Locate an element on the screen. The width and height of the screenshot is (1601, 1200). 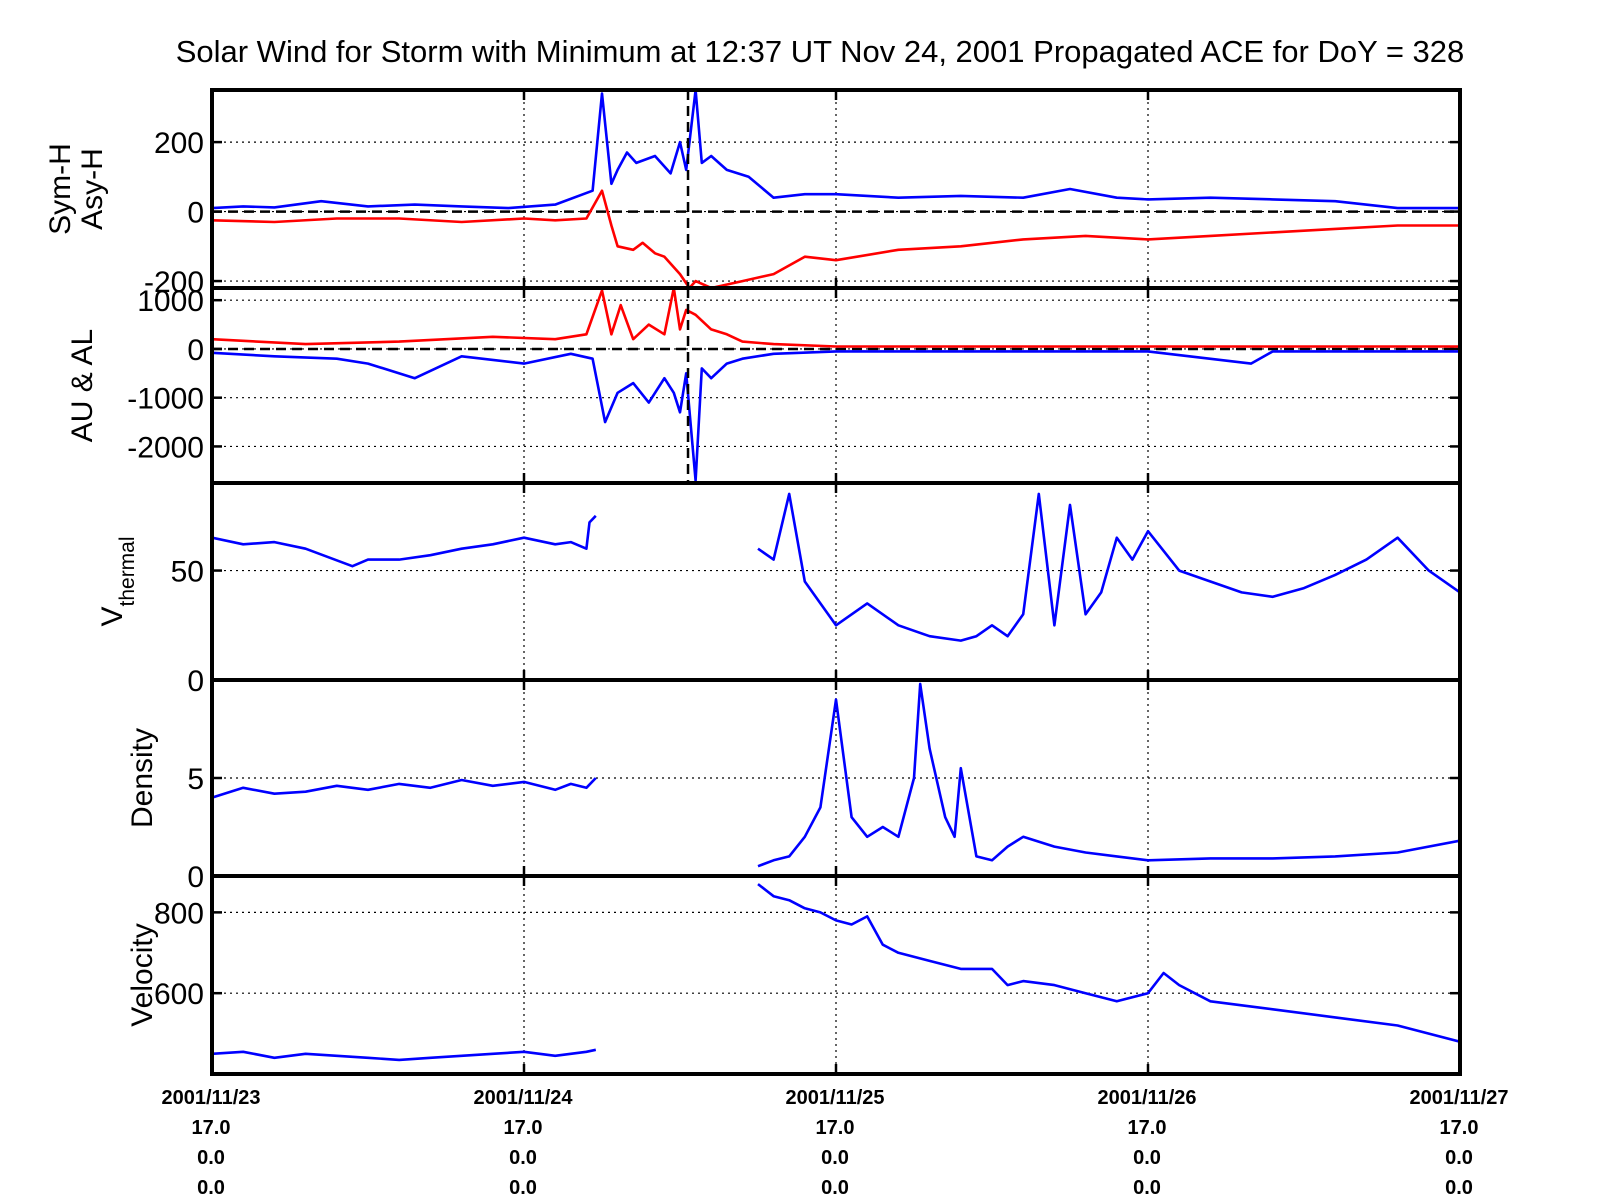
y-tick-label: -2000 is located at coordinates (165, 447).